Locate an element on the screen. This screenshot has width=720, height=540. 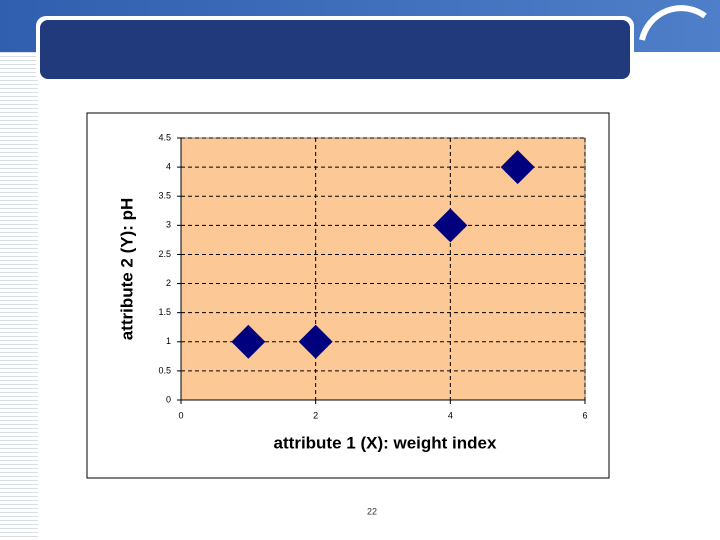
y-tick-label: 2.5 is located at coordinates (164, 254).